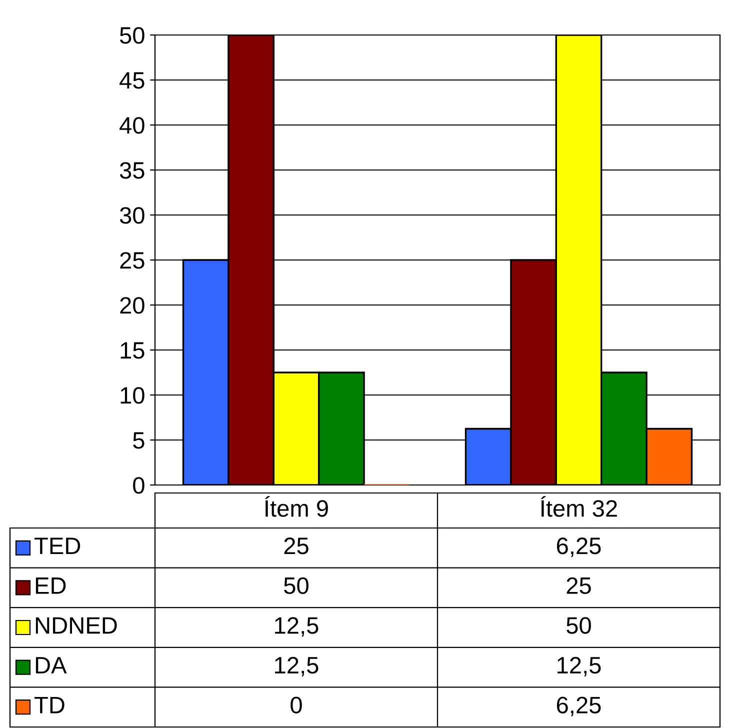 Image resolution: width=749 pixels, height=728 pixels. I want to click on y-tick-label: 25, so click(132, 260).